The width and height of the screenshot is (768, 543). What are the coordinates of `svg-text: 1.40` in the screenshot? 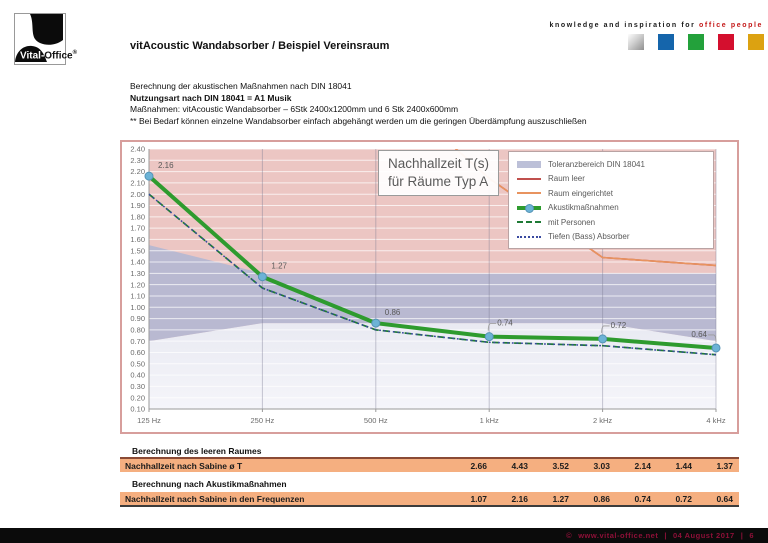 It's located at (137, 262).